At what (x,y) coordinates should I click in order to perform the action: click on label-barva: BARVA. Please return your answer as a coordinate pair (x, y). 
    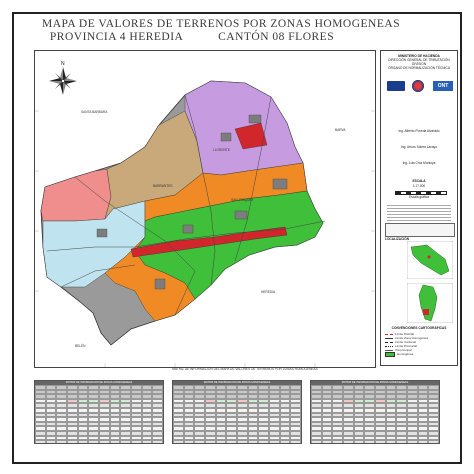
    Looking at the image, I should click on (340, 130).